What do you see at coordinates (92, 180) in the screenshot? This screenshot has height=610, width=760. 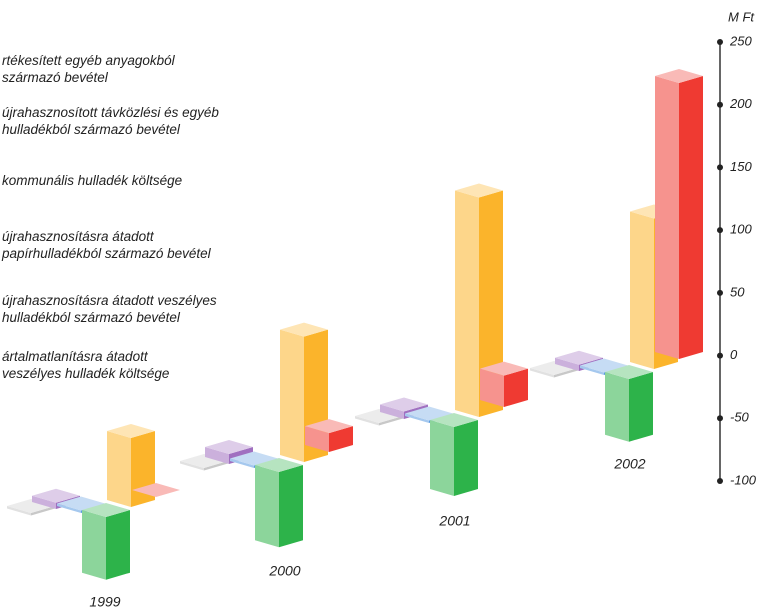 I see `legend-entry: kommunális hulladék költsége` at bounding box center [92, 180].